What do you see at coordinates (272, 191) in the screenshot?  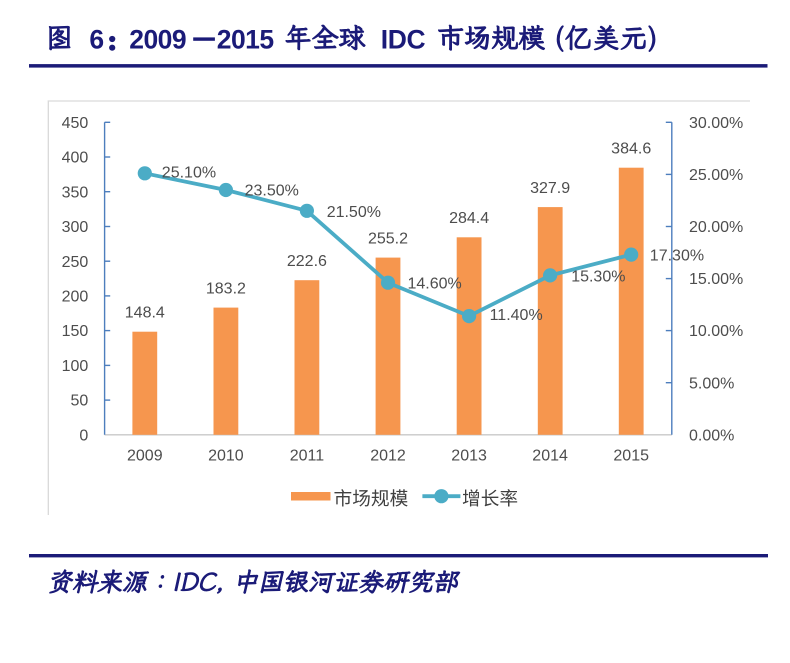 I see `svg-text: 23.50%` at bounding box center [272, 191].